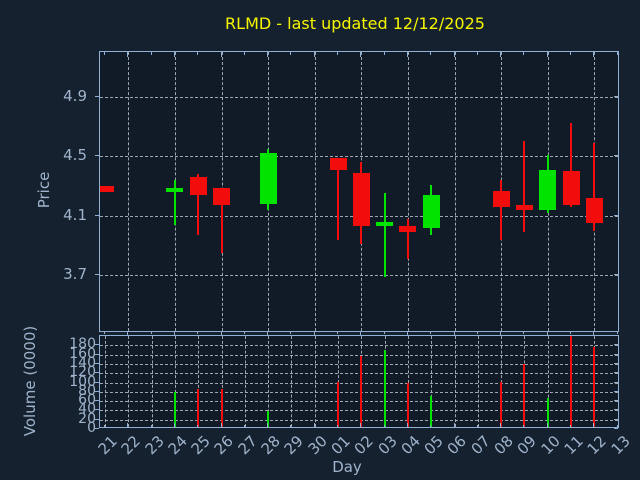 The height and width of the screenshot is (480, 640). What do you see at coordinates (597, 445) in the screenshot?
I see `x-tick-label: 12` at bounding box center [597, 445].